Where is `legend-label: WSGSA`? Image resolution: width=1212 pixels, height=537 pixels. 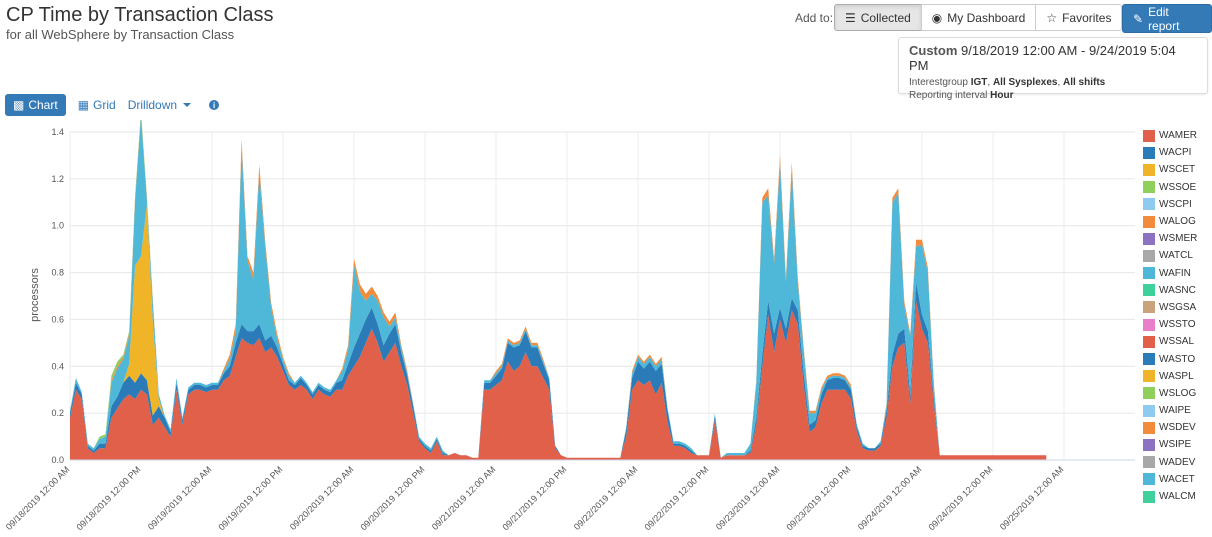
legend-label: WSGSA is located at coordinates (1178, 307).